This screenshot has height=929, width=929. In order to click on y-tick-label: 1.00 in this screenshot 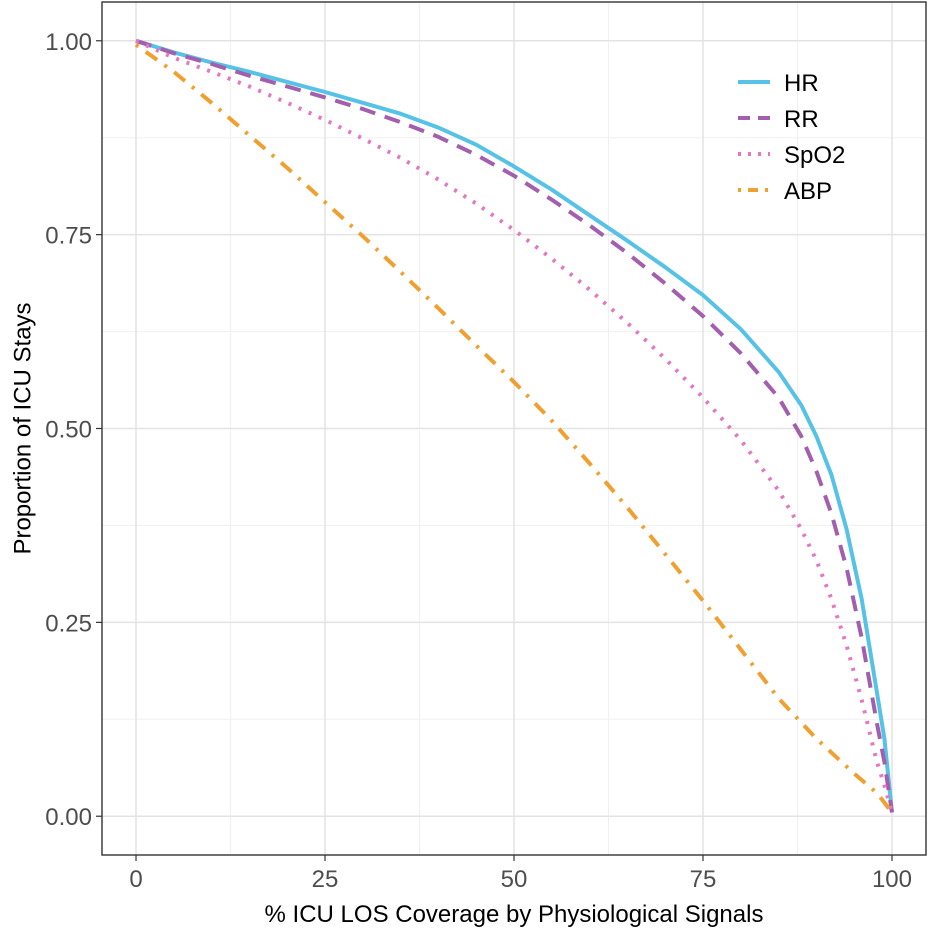, I will do `click(68, 42)`.